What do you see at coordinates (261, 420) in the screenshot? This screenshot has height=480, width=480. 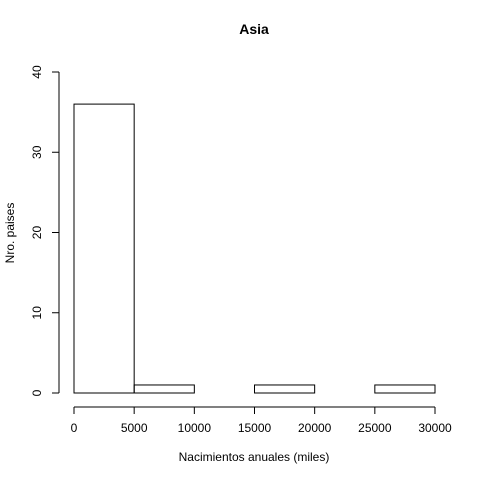 I see `x-axis: 0 5000 10000 15000 20000 25000 30000` at bounding box center [261, 420].